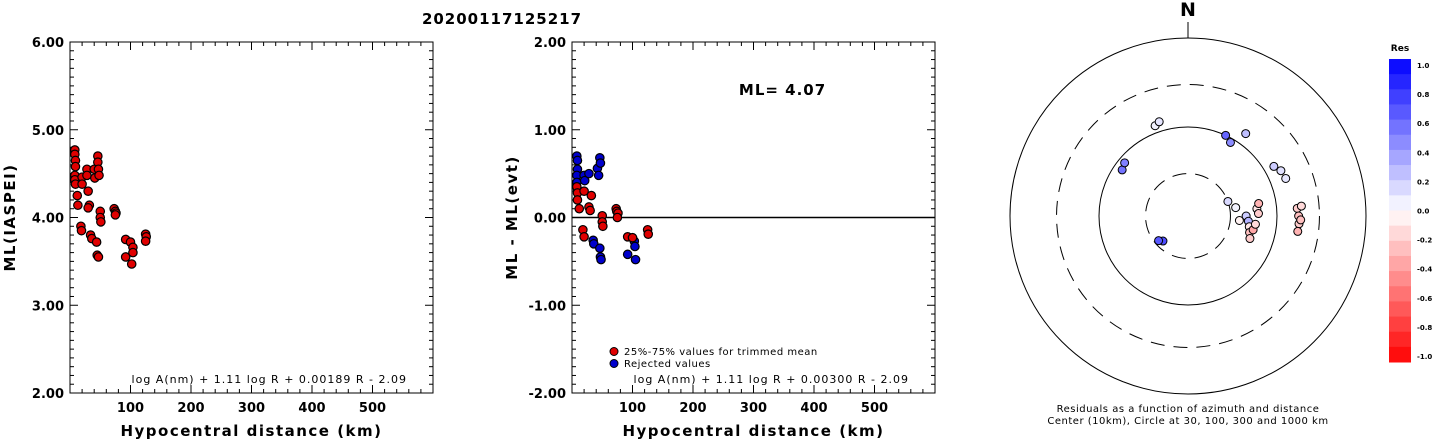  I want to click on legend-marker, so click(614, 351).